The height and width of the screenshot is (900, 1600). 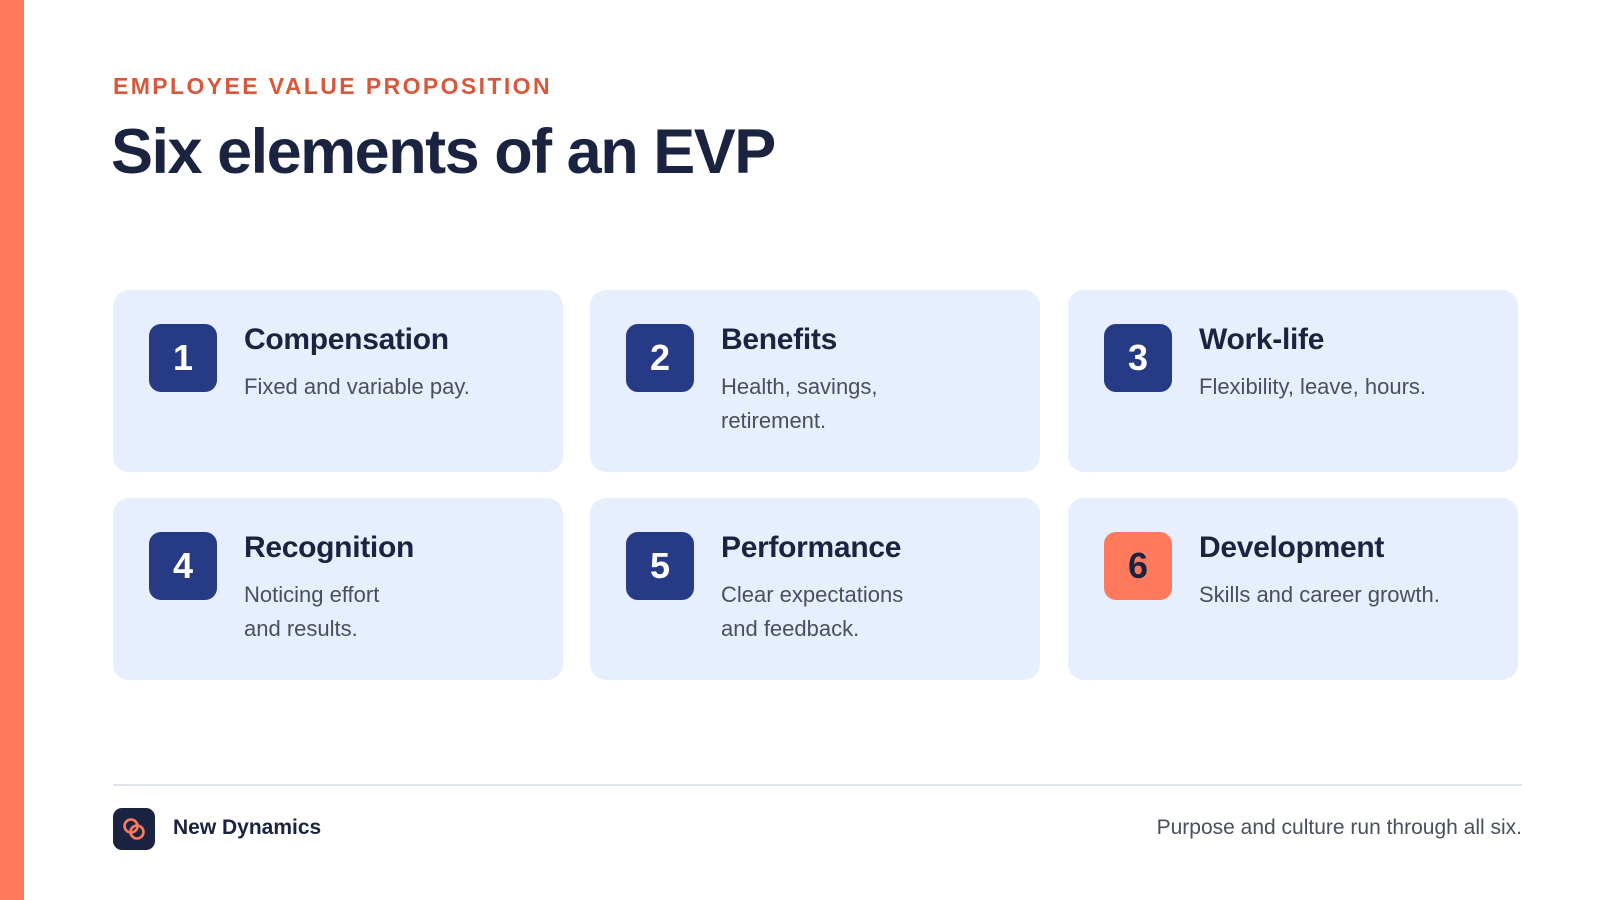 What do you see at coordinates (1138, 358) in the screenshot?
I see `number-badge: 3` at bounding box center [1138, 358].